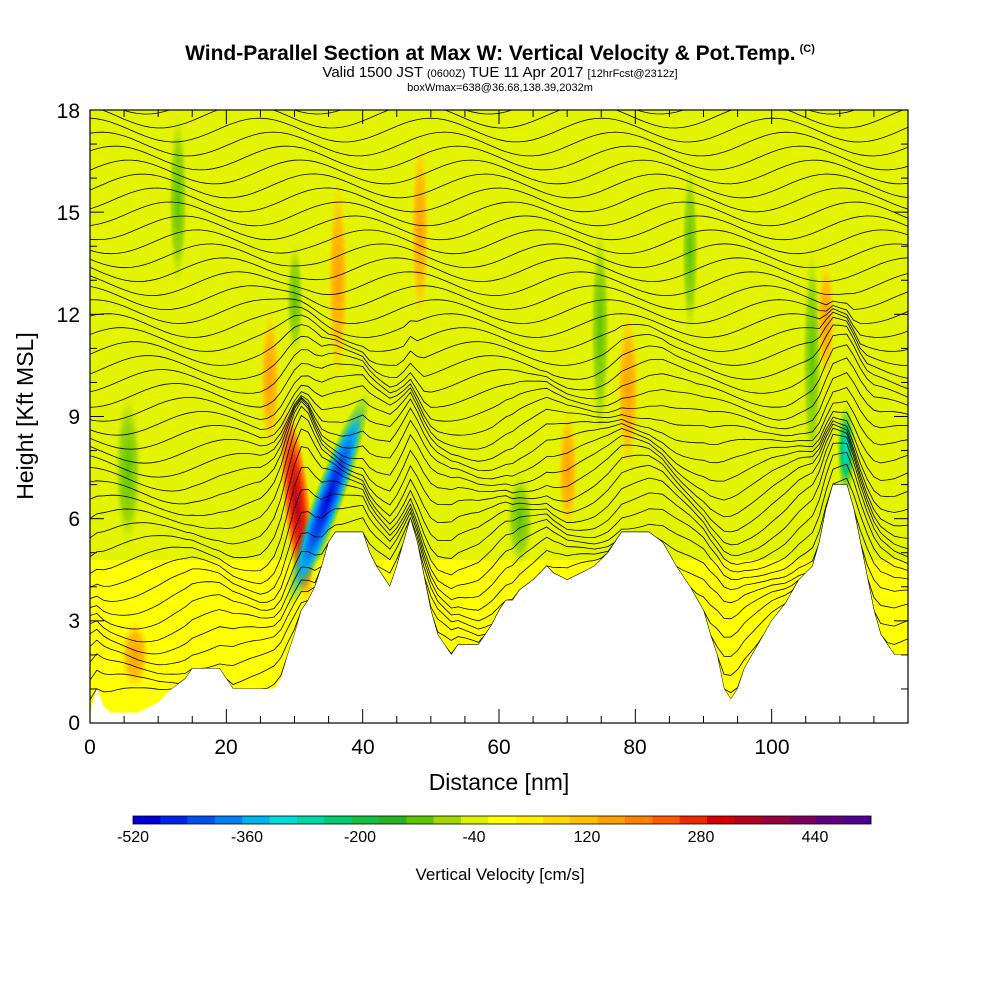 This screenshot has width=1000, height=1000. What do you see at coordinates (68, 111) in the screenshot?
I see `y-tick-label: 18` at bounding box center [68, 111].